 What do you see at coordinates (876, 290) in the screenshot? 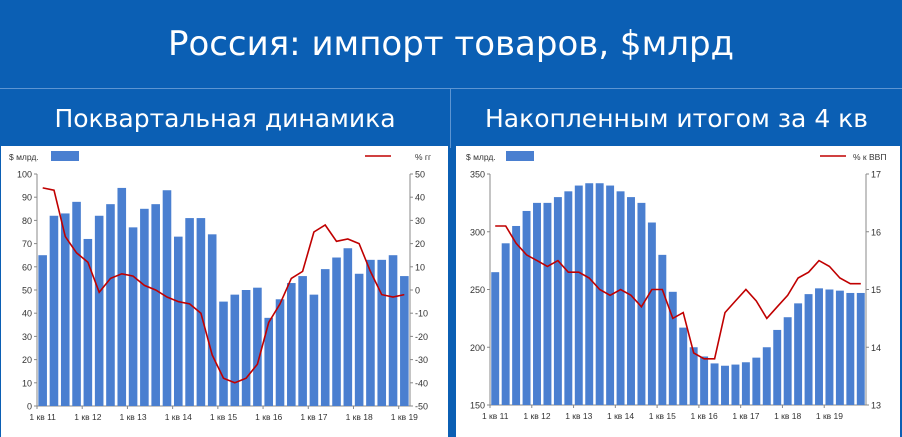
I see `y-tick-label-right: 15` at bounding box center [876, 290].